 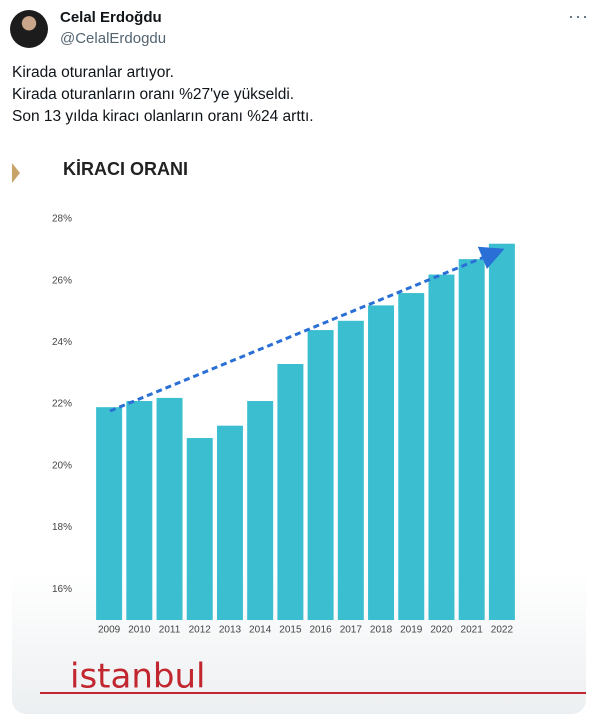 What do you see at coordinates (441, 630) in the screenshot?
I see `x-tick-label: 2020` at bounding box center [441, 630].